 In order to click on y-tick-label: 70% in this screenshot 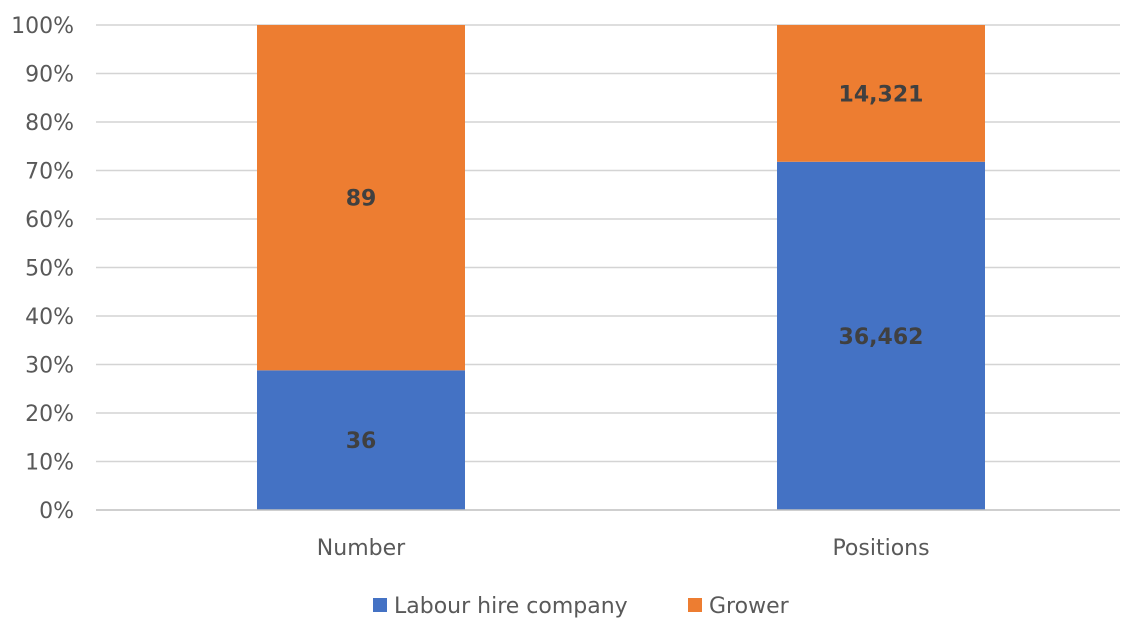, I will do `click(49, 172)`.